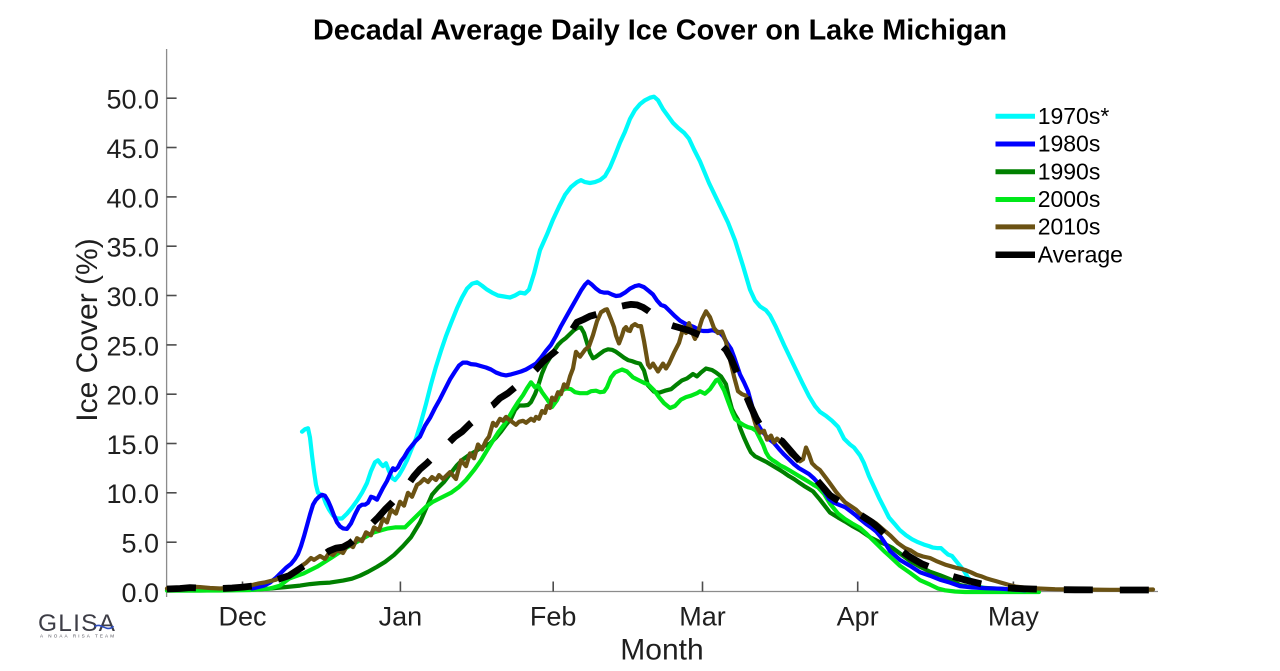 The width and height of the screenshot is (1280, 671). I want to click on svg-text: Dec, so click(242, 616).